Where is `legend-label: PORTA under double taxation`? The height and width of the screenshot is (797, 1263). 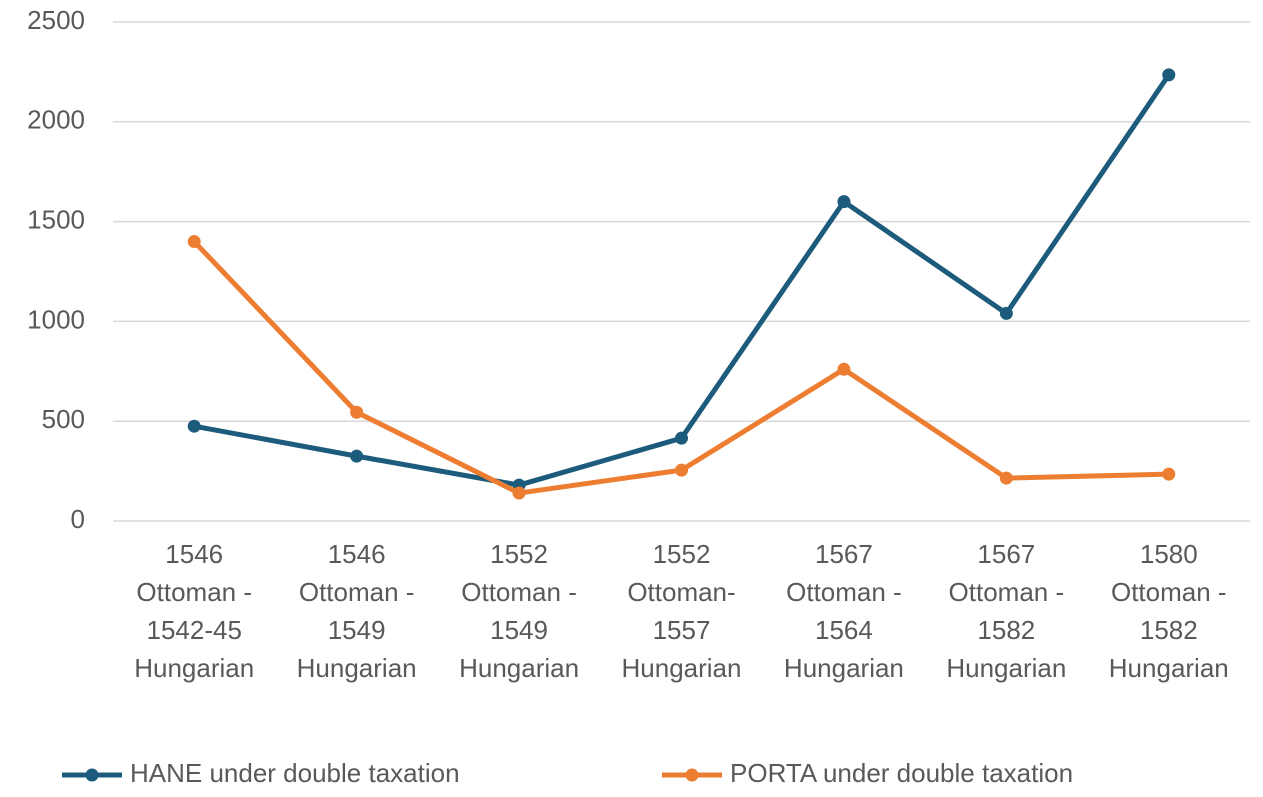
legend-label: PORTA under double taxation is located at coordinates (901, 773).